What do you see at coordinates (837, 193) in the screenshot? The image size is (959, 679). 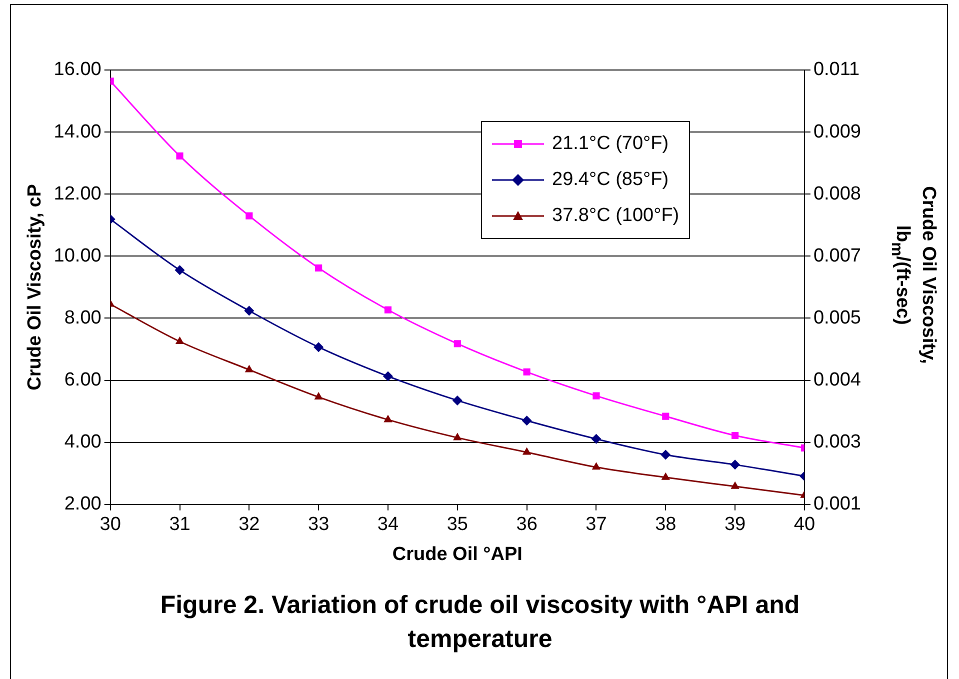 I see `y2-tick-label: 0.008` at bounding box center [837, 193].